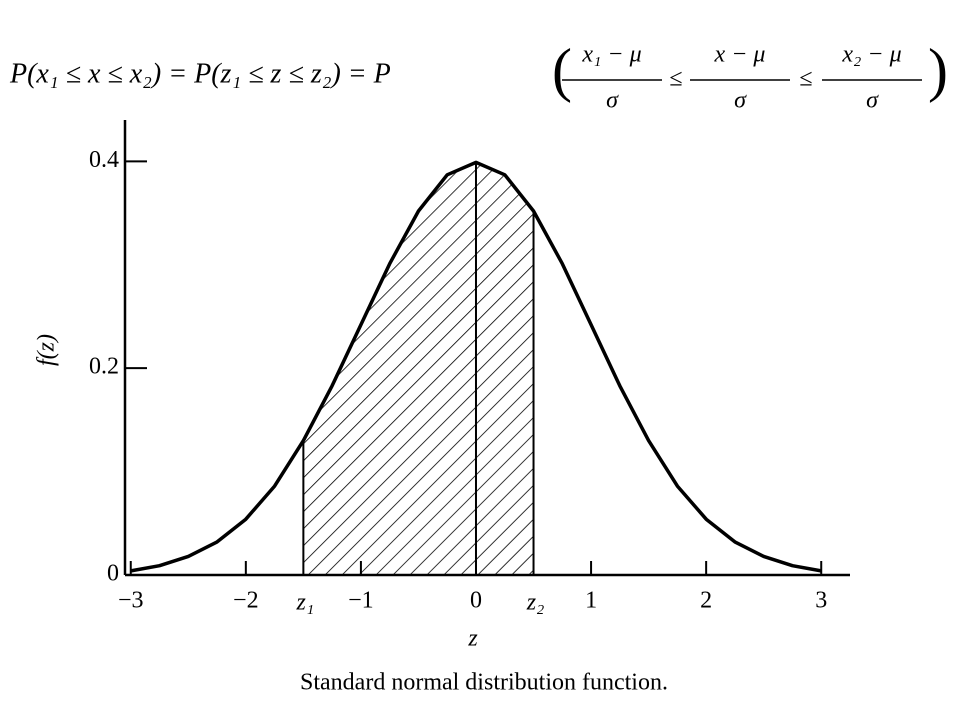 The height and width of the screenshot is (720, 960). What do you see at coordinates (476, 601) in the screenshot?
I see `x-tick-label: 0` at bounding box center [476, 601].